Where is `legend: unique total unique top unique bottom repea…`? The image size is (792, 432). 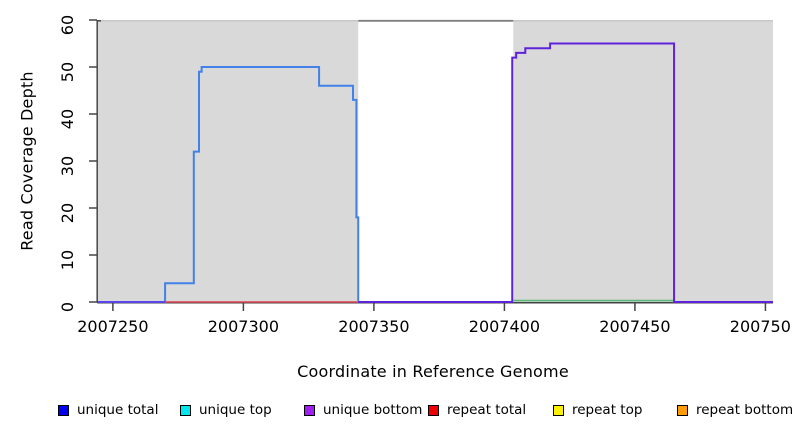
legend: unique total unique top unique bottom repea… is located at coordinates (396, 413).